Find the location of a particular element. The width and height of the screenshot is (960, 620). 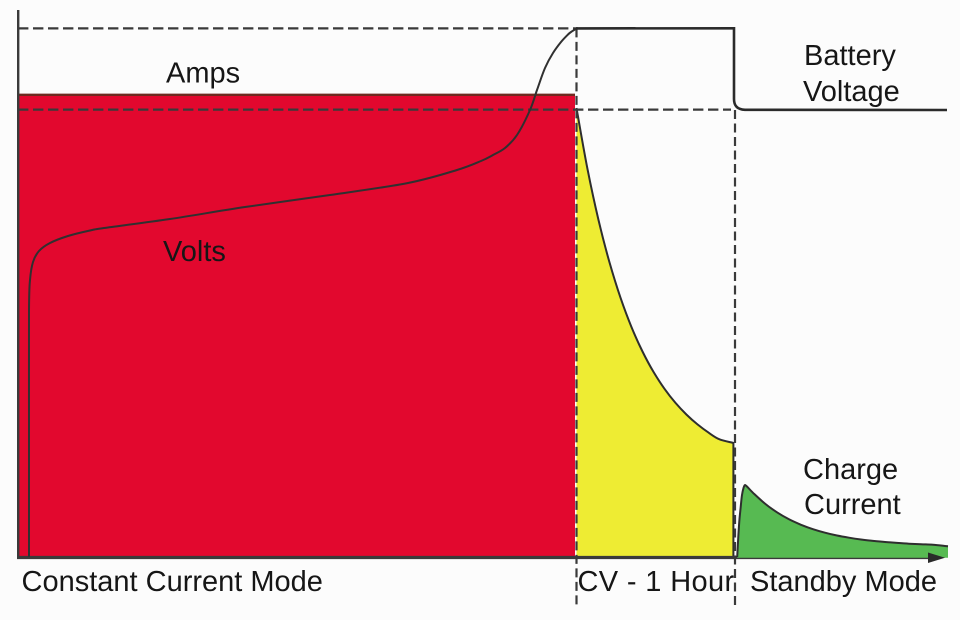

svg-text: Current is located at coordinates (852, 505).